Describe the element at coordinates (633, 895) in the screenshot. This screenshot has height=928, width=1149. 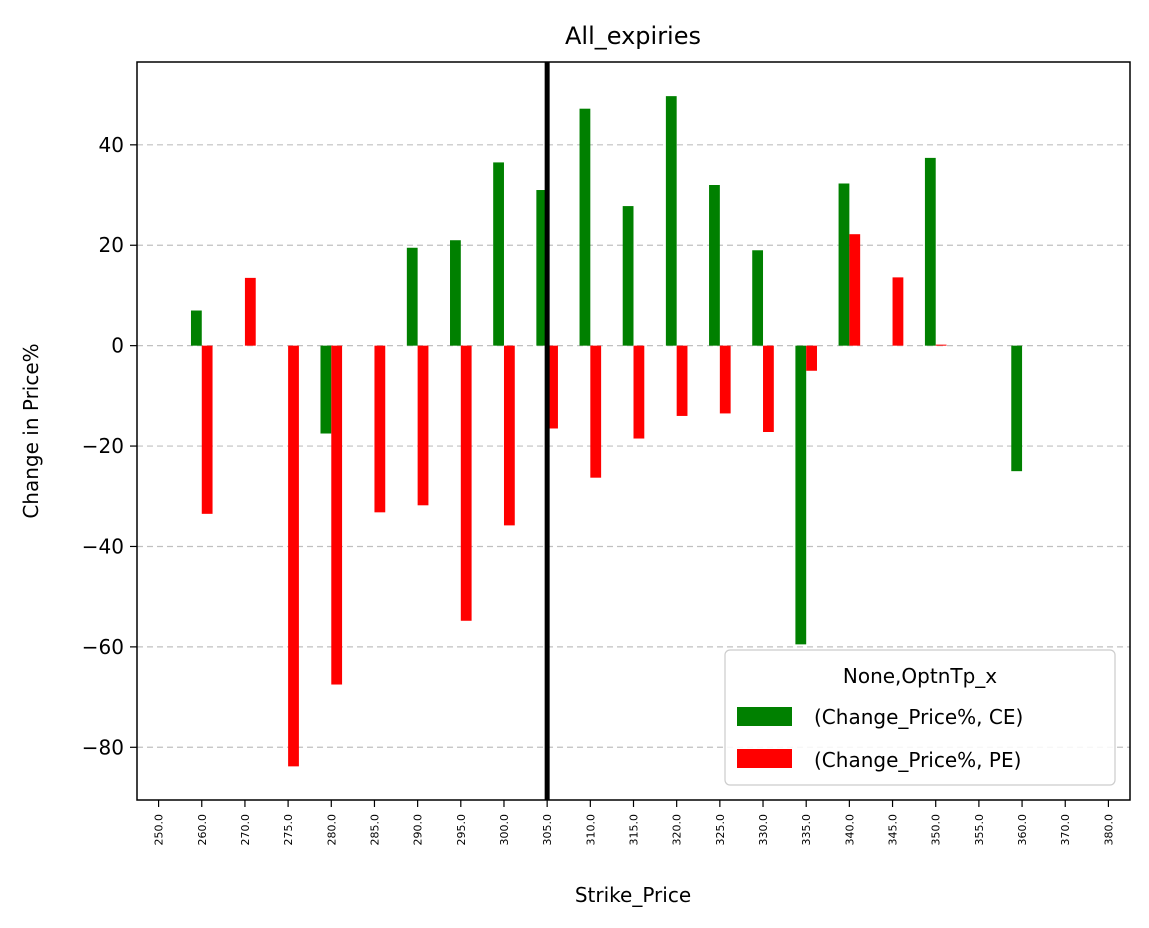
I see `x-axis-title: Strike_Price` at that location.